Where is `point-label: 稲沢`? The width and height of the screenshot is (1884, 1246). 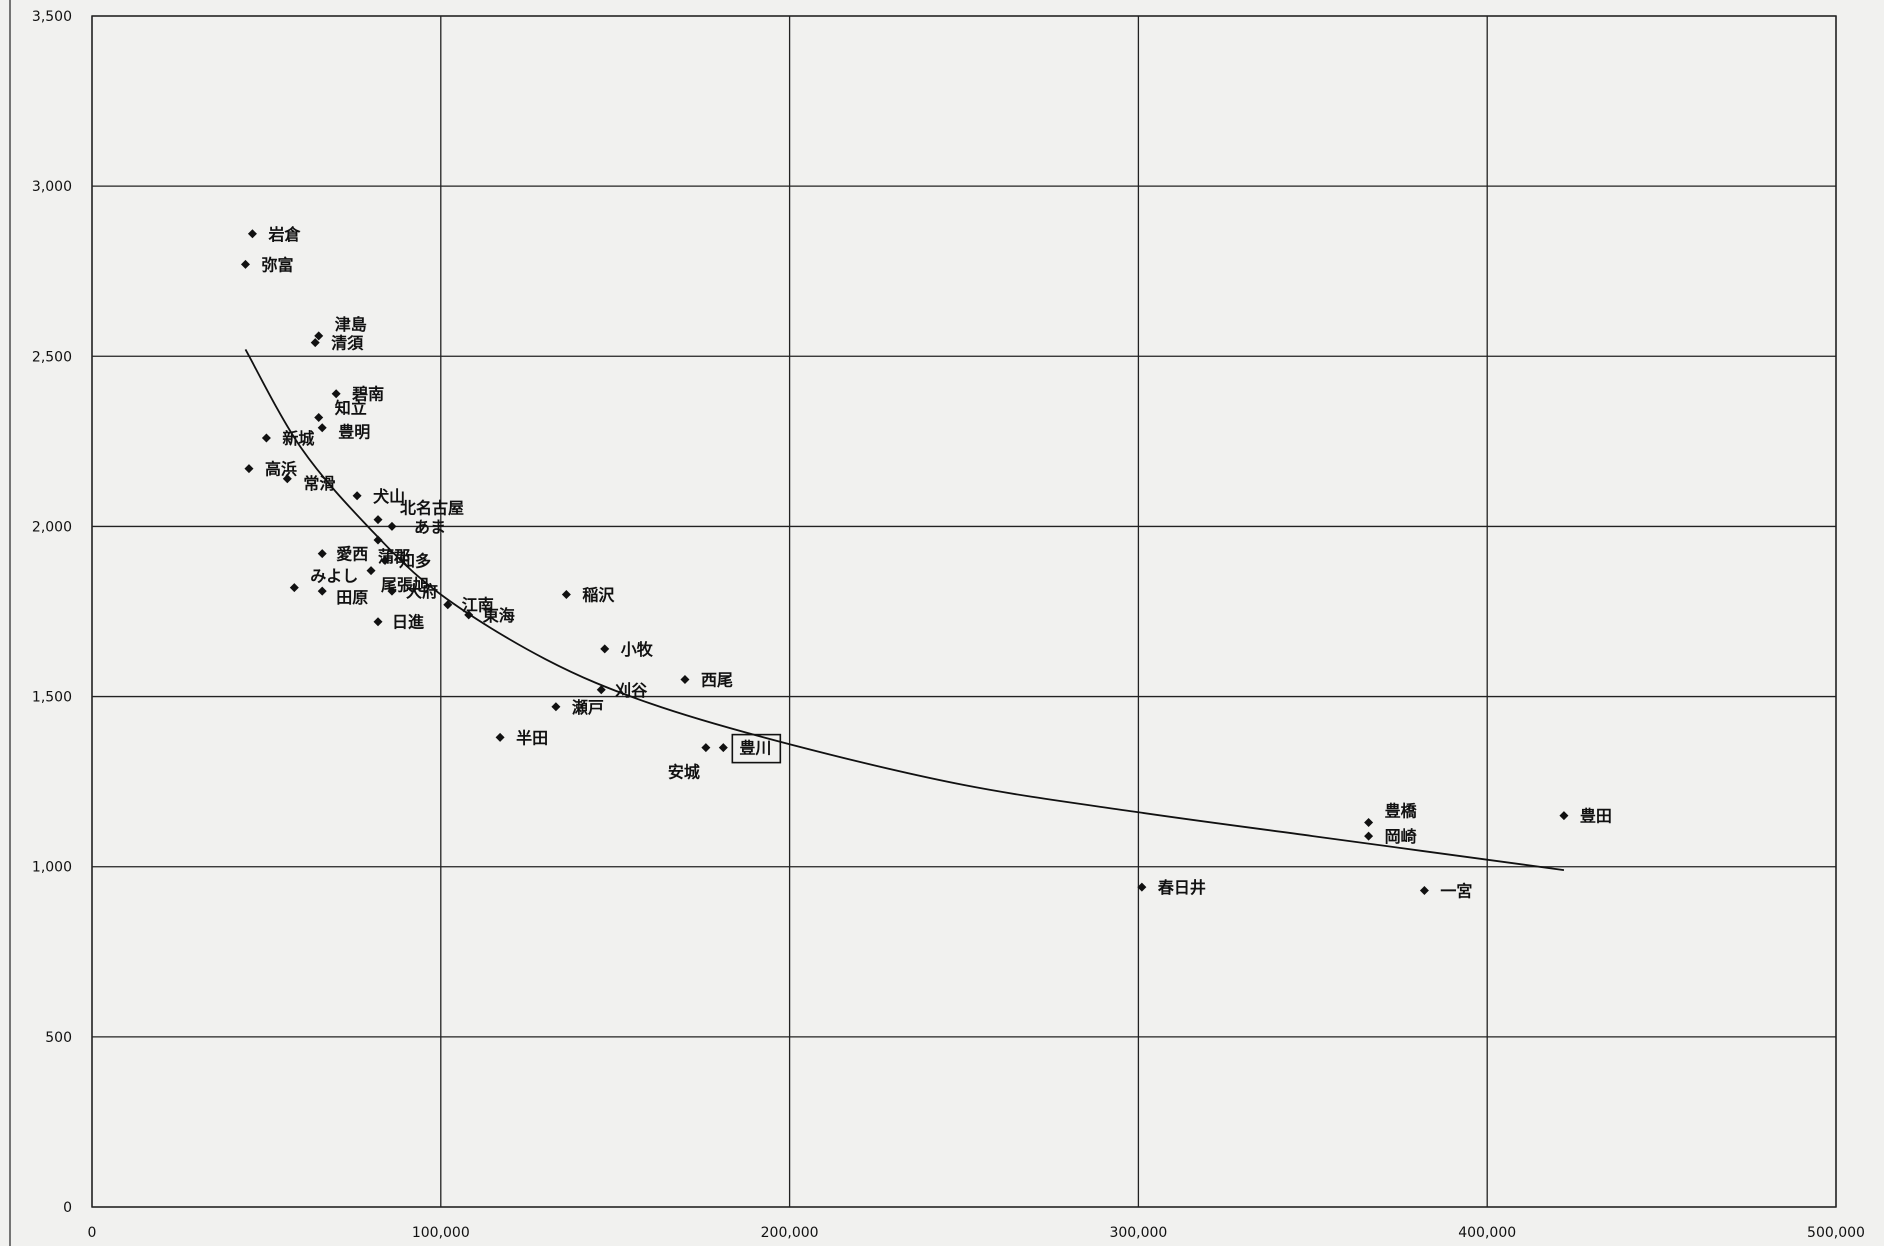
point-label: 稲沢 is located at coordinates (598, 594).